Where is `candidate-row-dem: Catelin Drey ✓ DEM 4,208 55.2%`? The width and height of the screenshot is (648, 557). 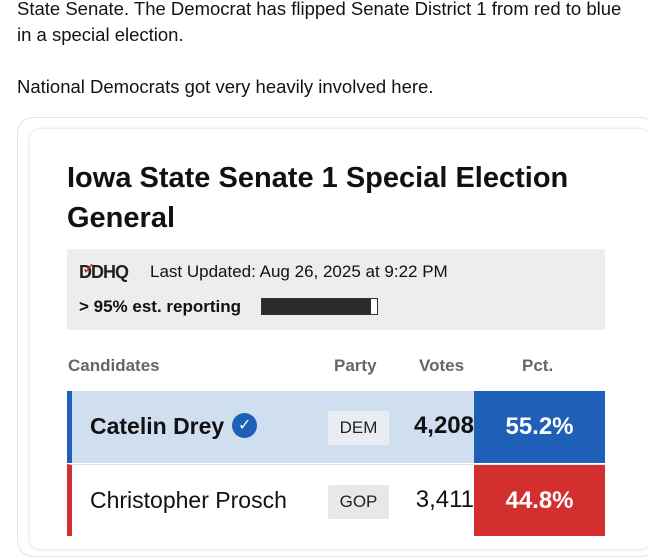
candidate-row-dem: Catelin Drey ✓ DEM 4,208 55.2% is located at coordinates (336, 427).